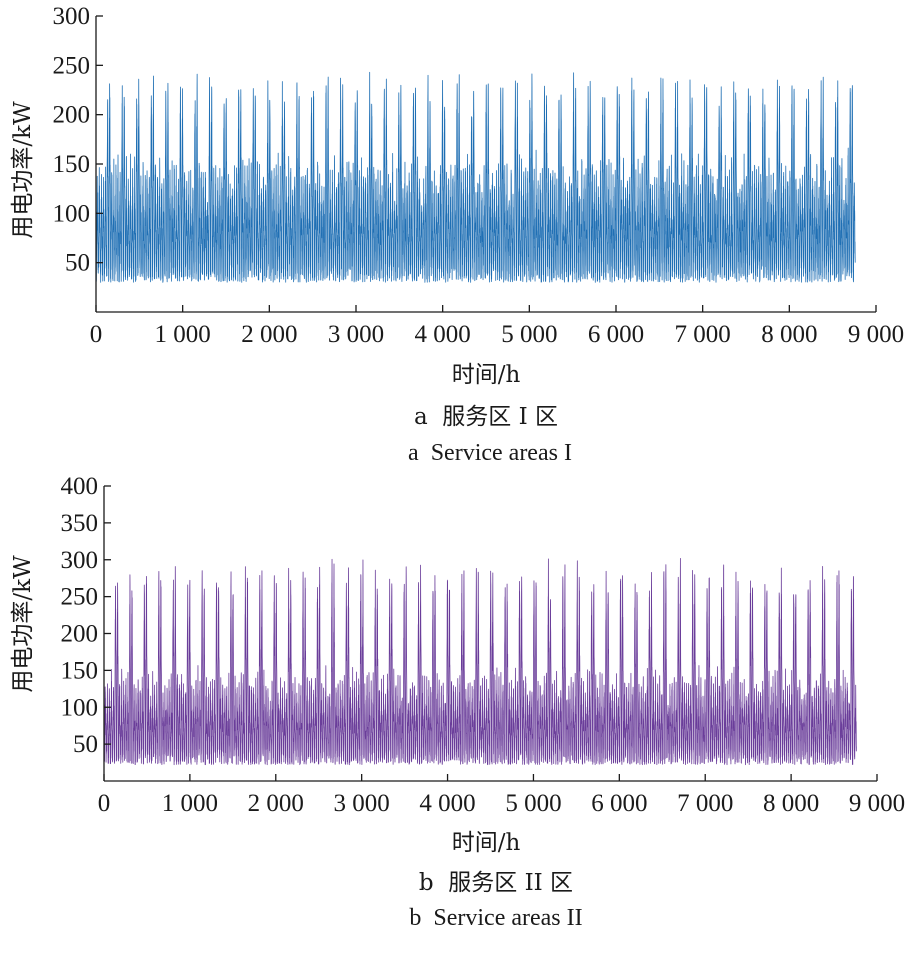 The image size is (911, 956). I want to click on y-tick-label: 400, so click(80, 486).